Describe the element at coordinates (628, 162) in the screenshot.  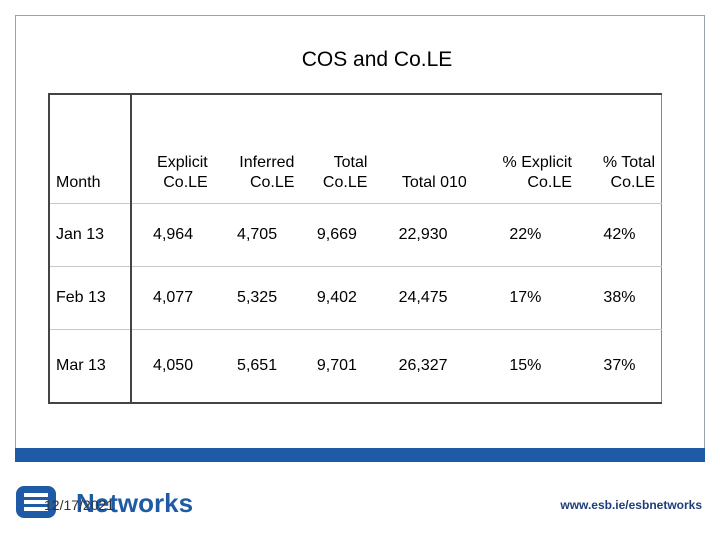
I see `header-line: % Total` at that location.